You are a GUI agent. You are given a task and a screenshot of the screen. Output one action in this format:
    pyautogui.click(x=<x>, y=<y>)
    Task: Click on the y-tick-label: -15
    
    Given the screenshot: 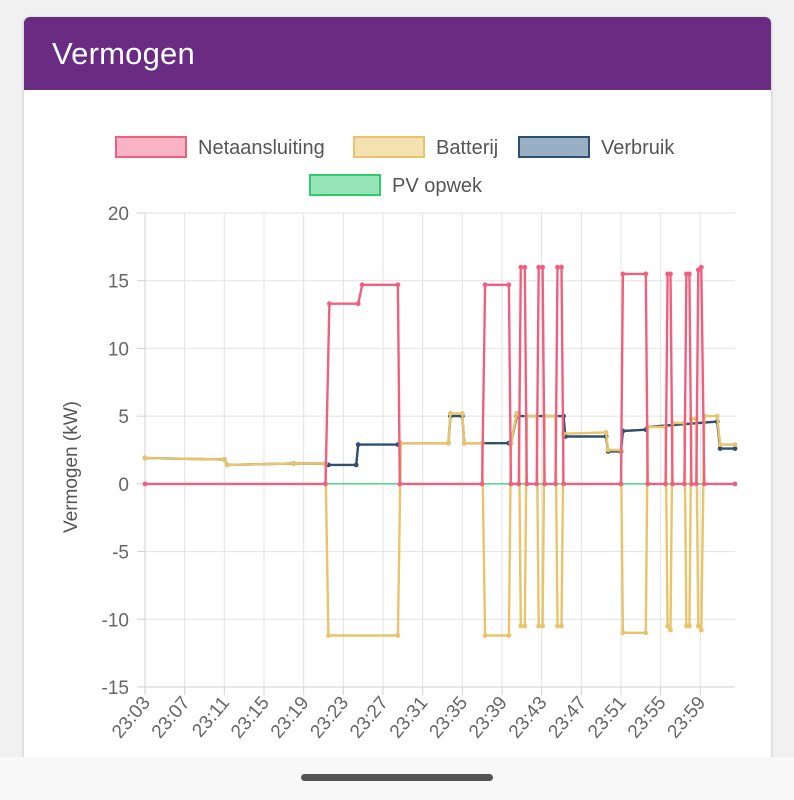 What is the action you would take?
    pyautogui.click(x=115, y=688)
    